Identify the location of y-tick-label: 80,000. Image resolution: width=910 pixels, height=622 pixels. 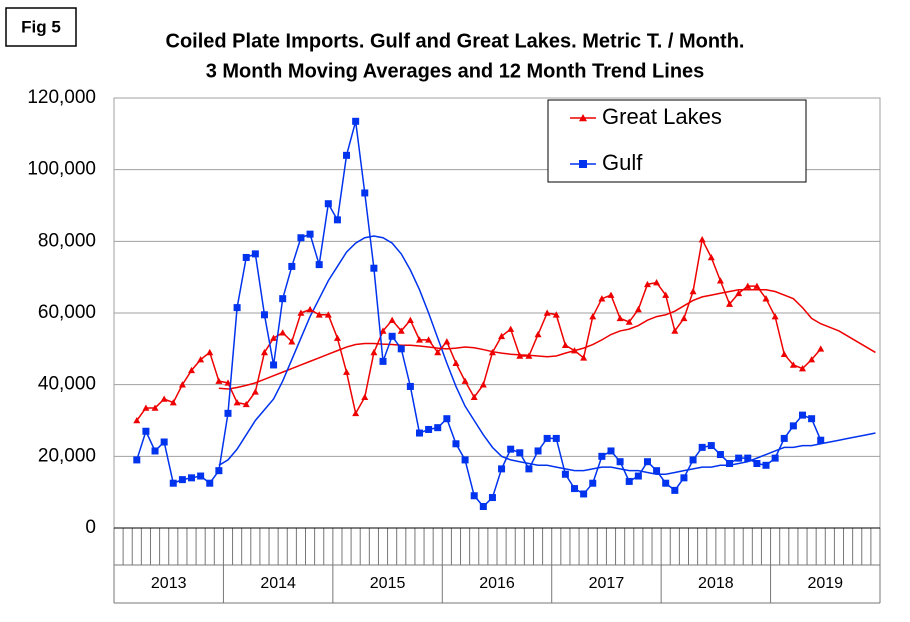
(67, 240).